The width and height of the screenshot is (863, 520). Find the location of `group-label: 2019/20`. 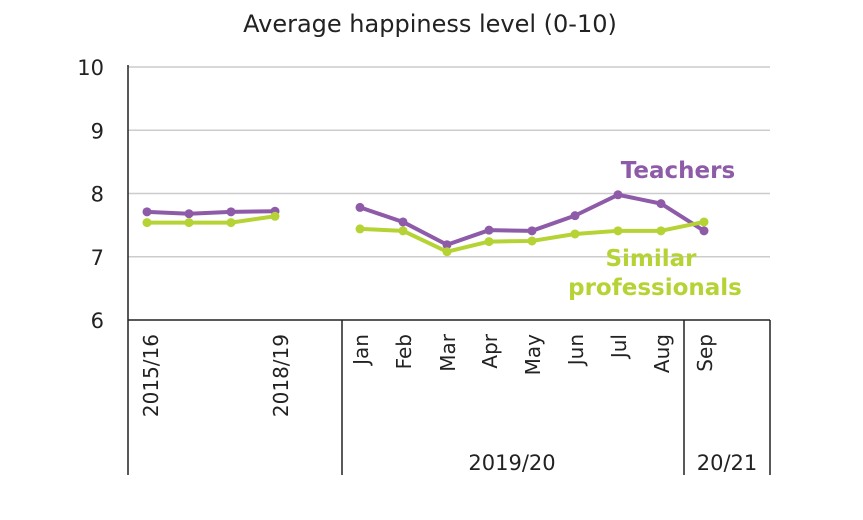

group-label: 2019/20 is located at coordinates (511, 463).